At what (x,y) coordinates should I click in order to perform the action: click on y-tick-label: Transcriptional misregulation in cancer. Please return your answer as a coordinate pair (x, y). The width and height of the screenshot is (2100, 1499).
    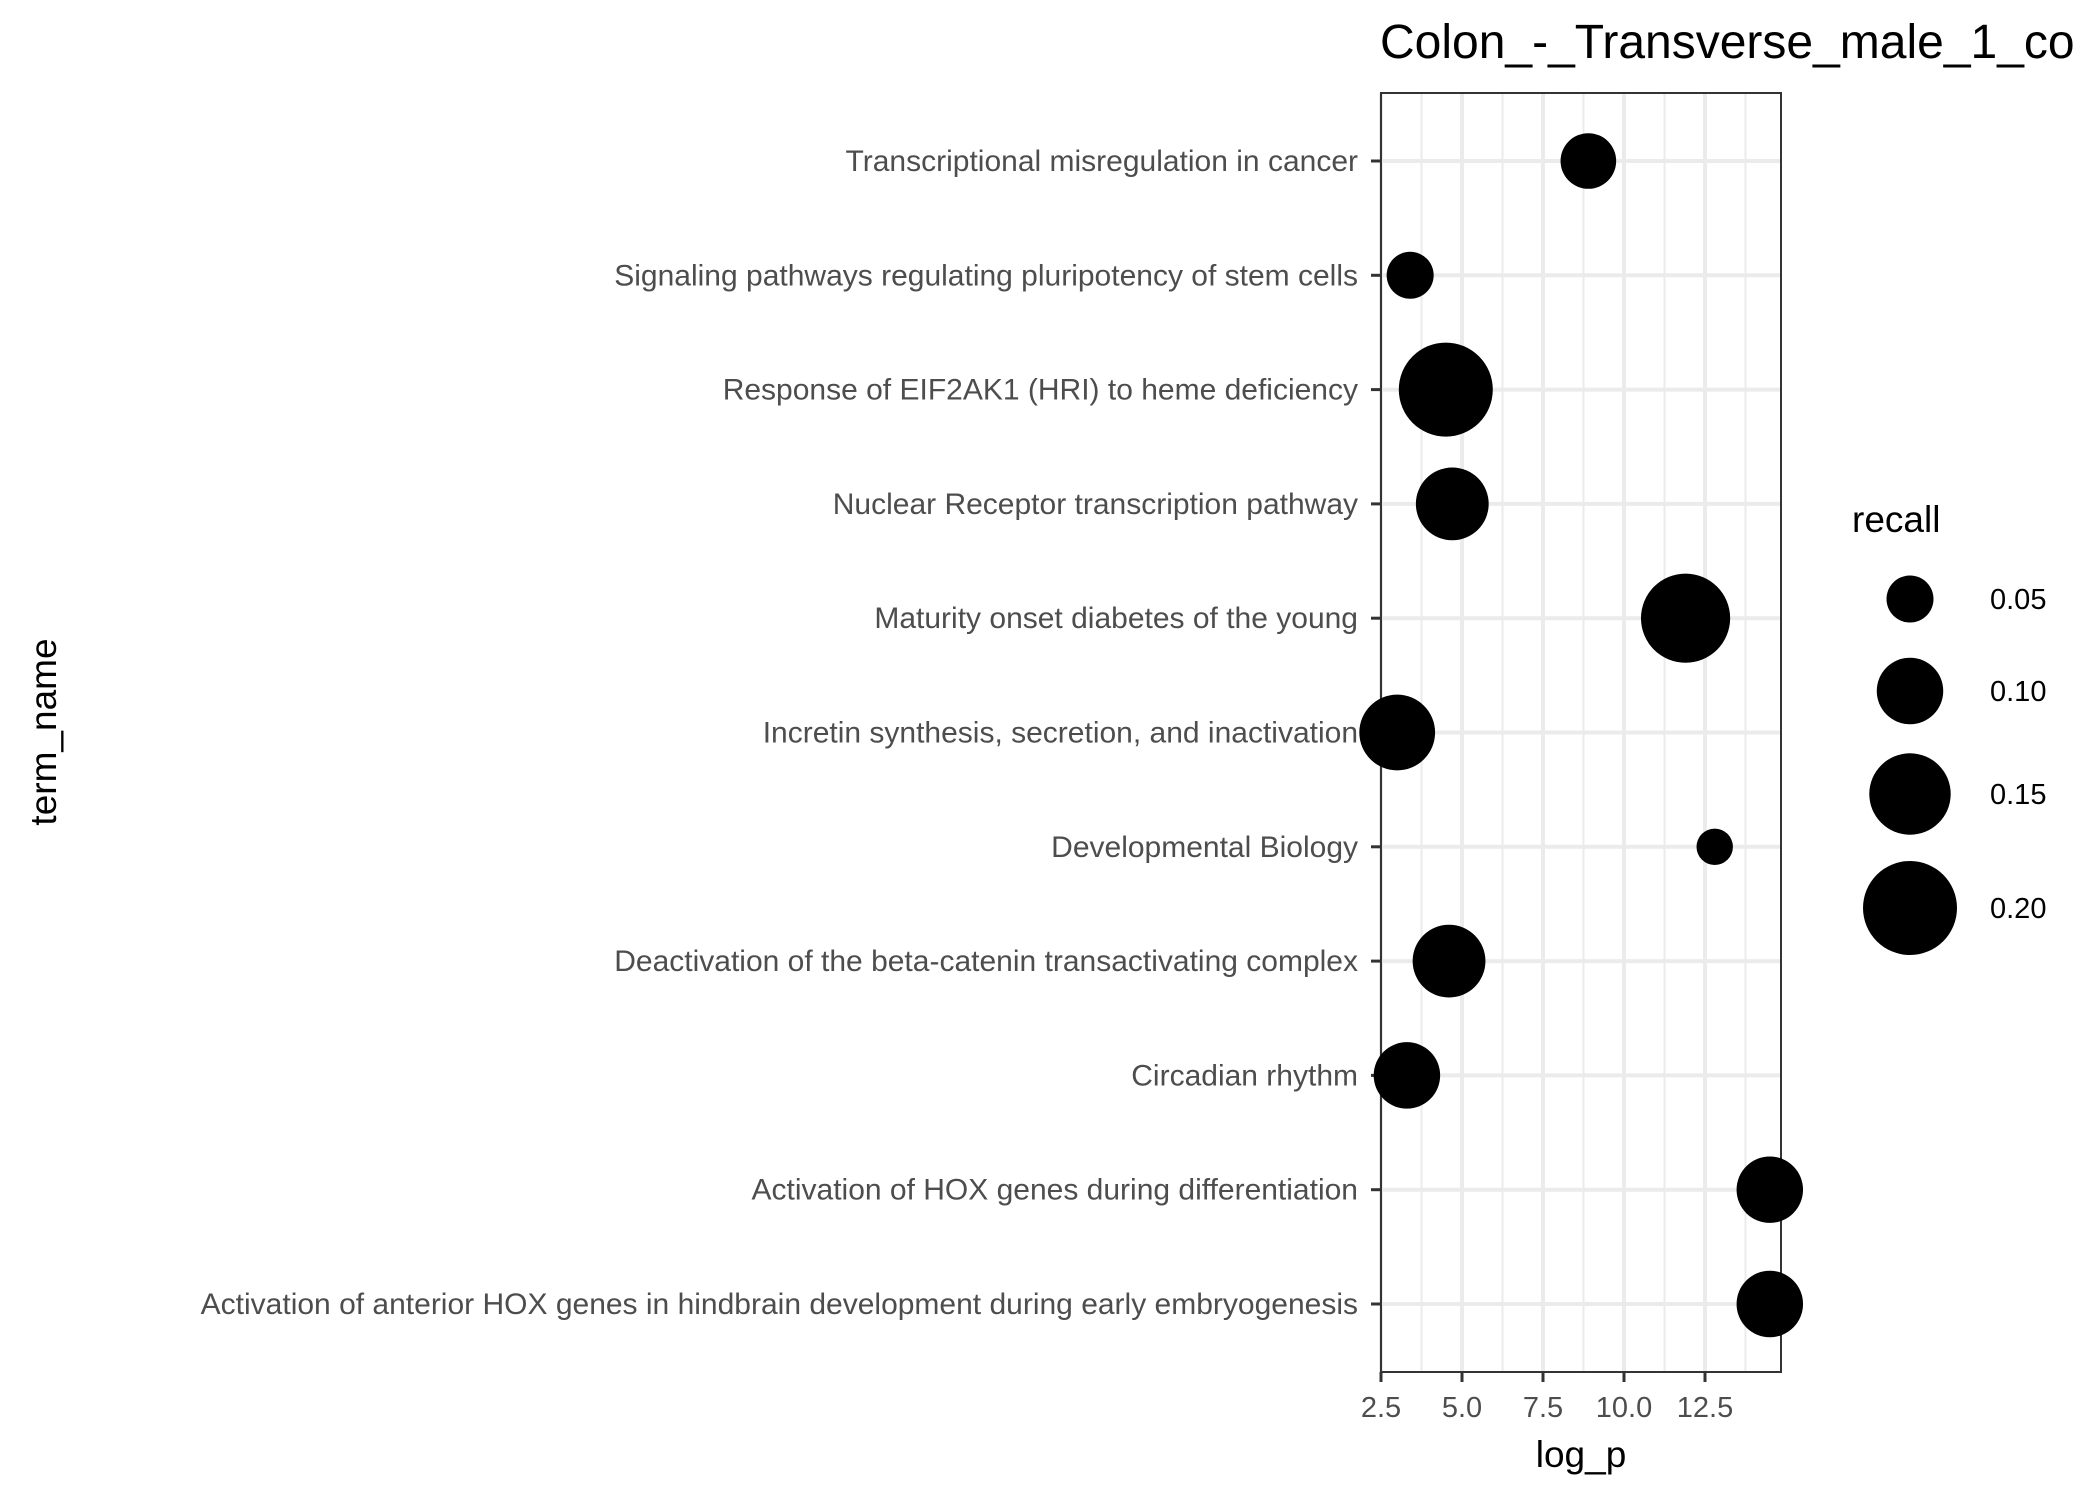
    Looking at the image, I should click on (1102, 161).